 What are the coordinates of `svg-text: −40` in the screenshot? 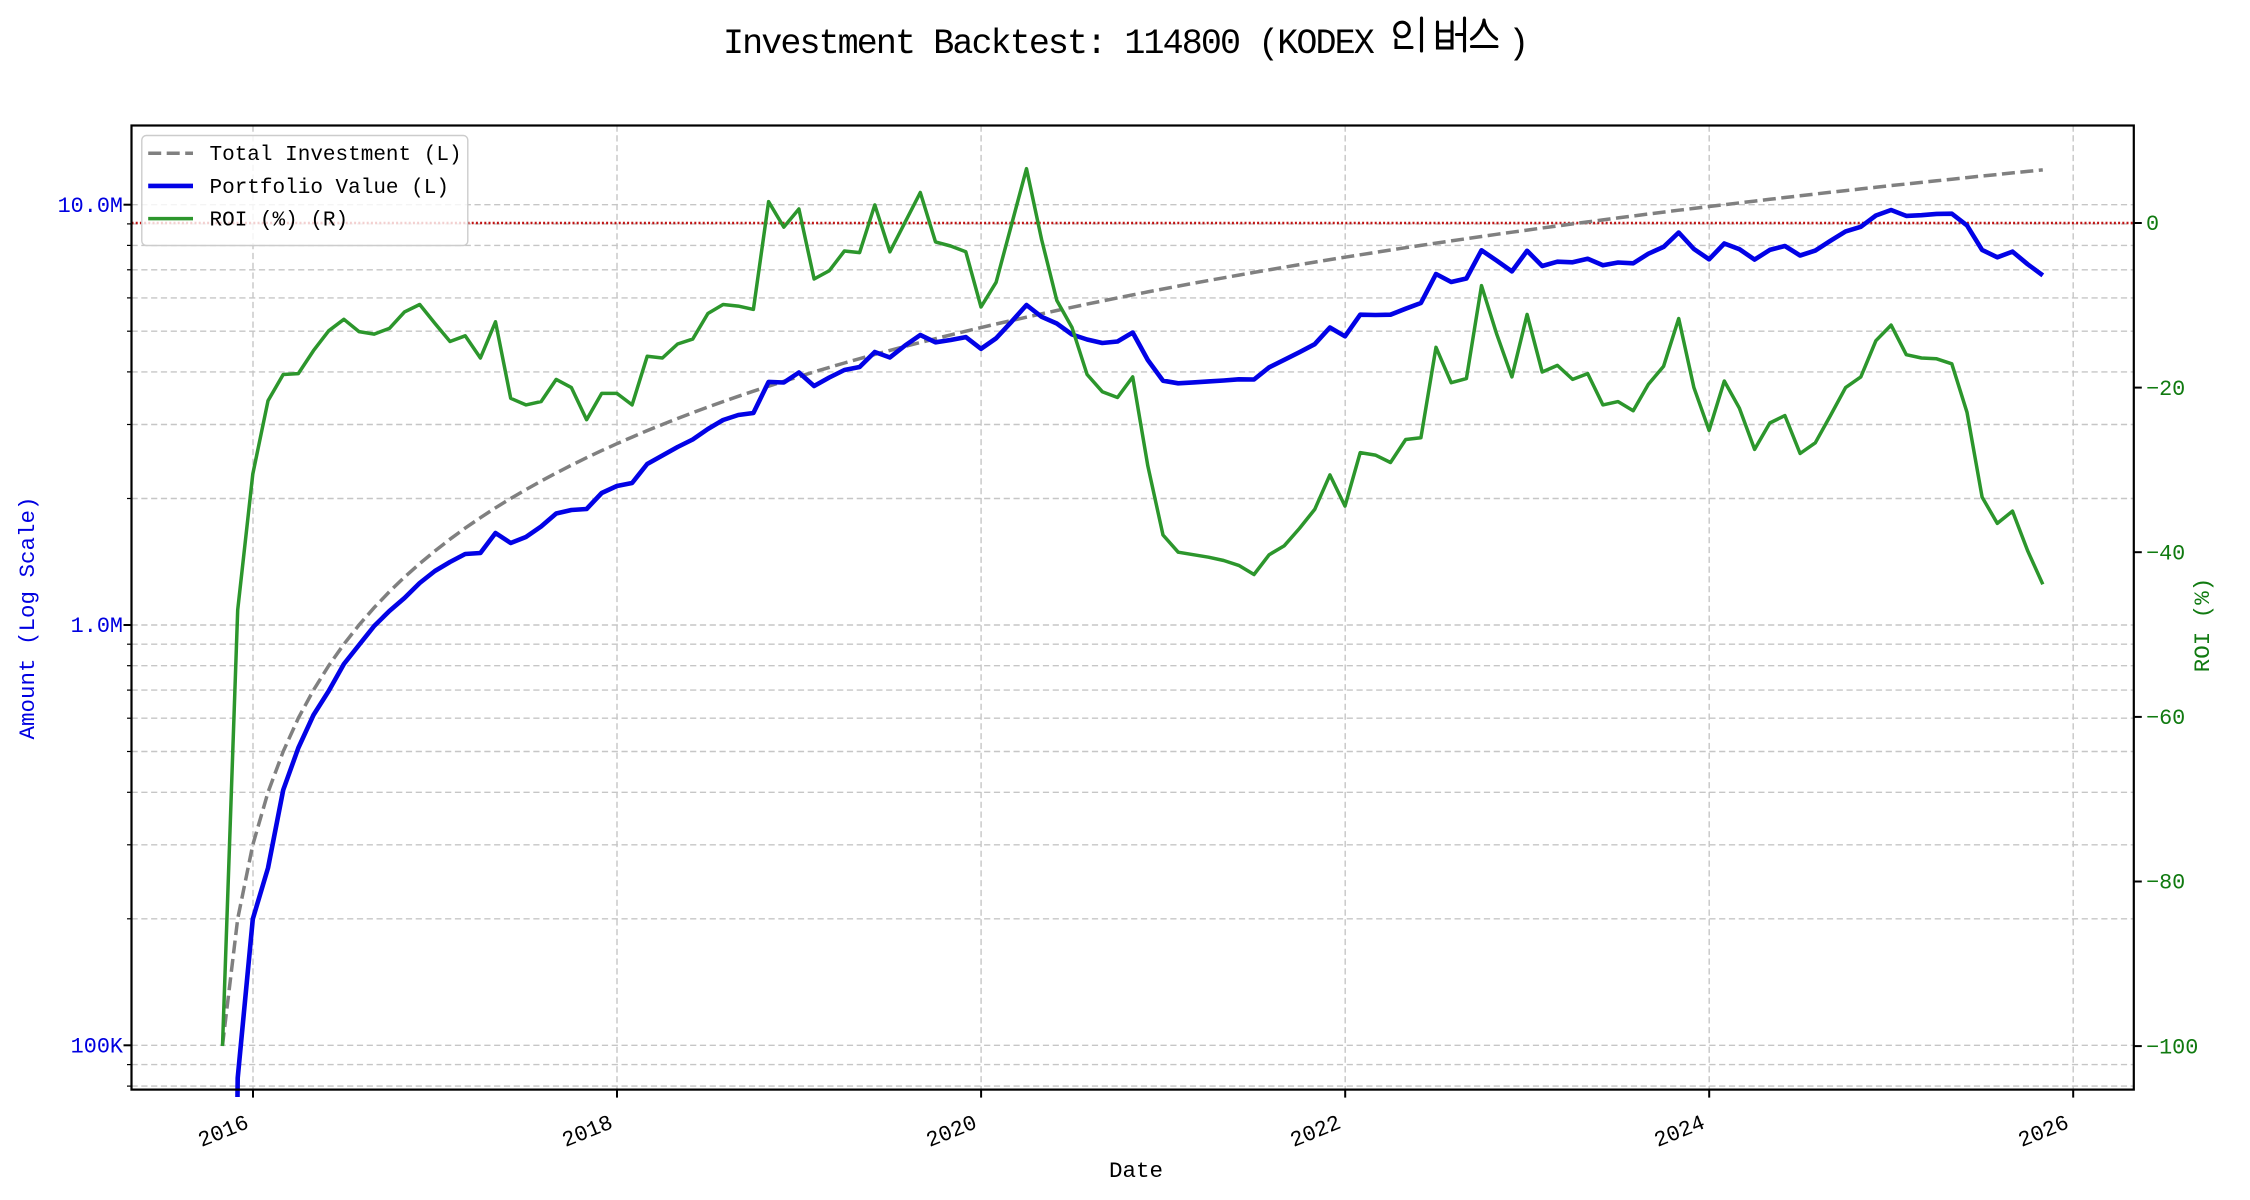 It's located at (2165, 553).